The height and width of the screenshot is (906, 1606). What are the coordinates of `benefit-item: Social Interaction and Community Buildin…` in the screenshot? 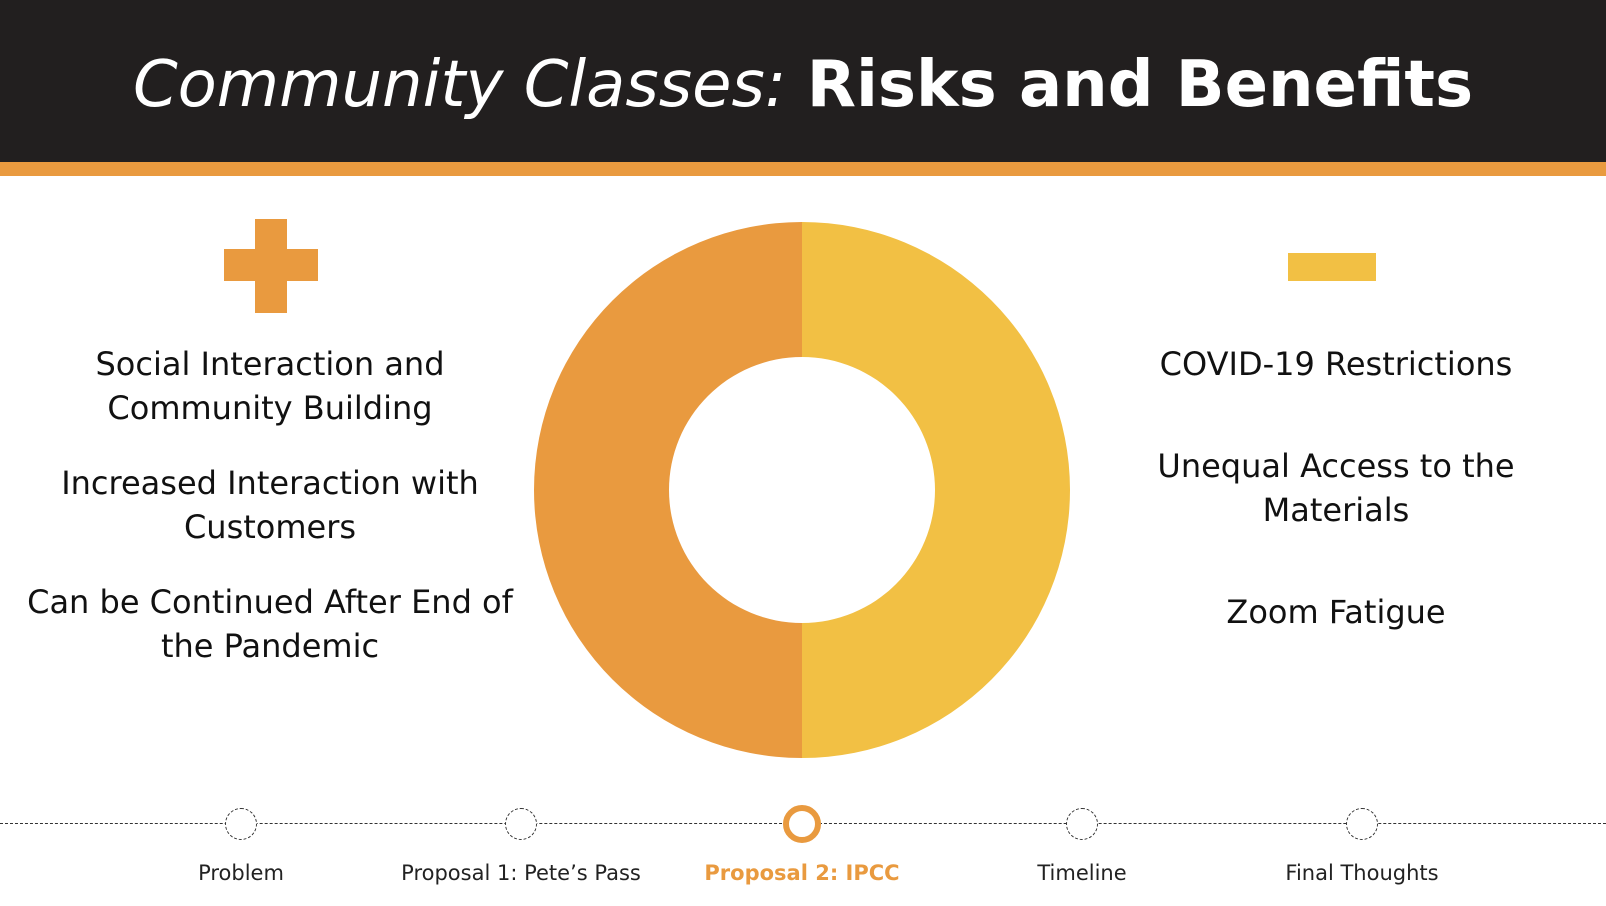 It's located at (270, 386).